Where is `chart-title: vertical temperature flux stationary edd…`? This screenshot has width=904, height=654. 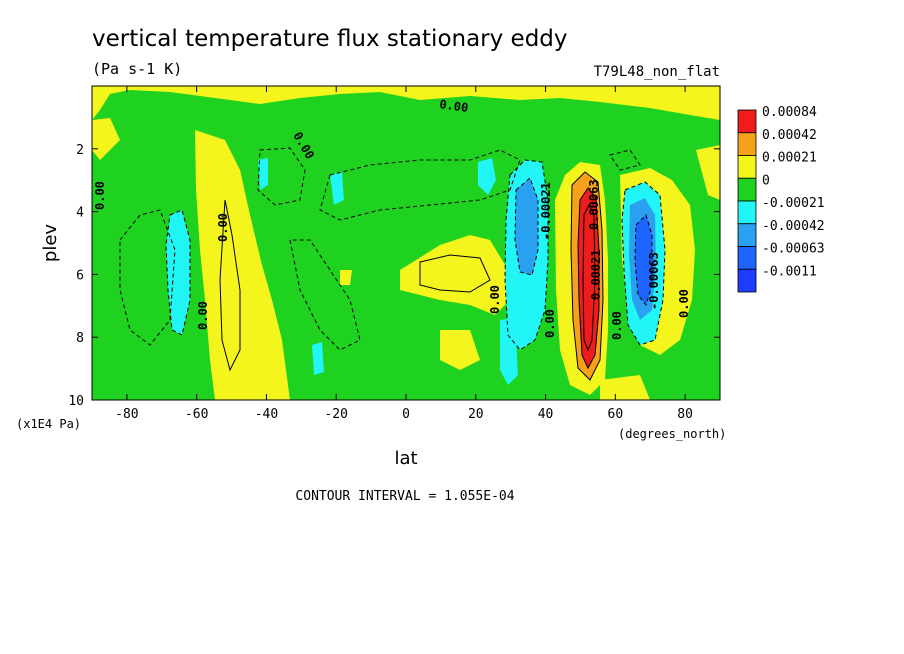 chart-title: vertical temperature flux stationary edd… is located at coordinates (330, 39).